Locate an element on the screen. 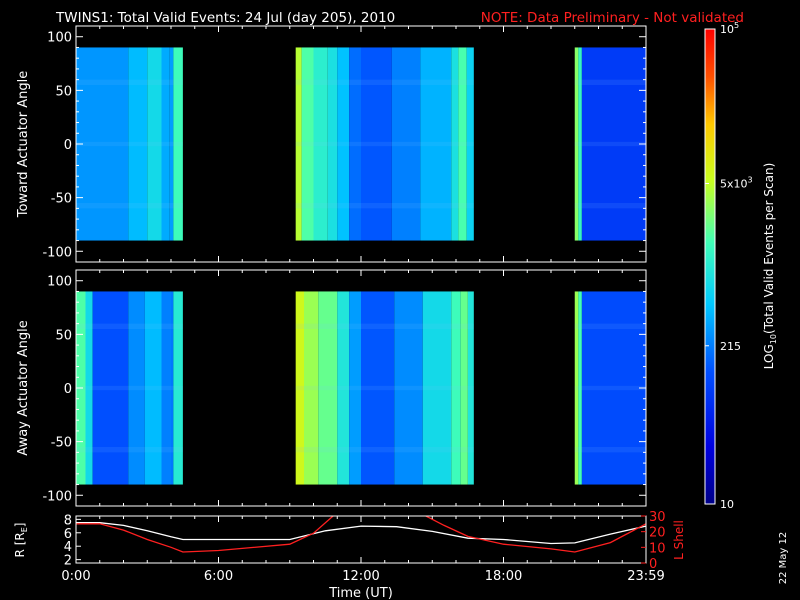  y-tick-label: 6 is located at coordinates (68, 534).